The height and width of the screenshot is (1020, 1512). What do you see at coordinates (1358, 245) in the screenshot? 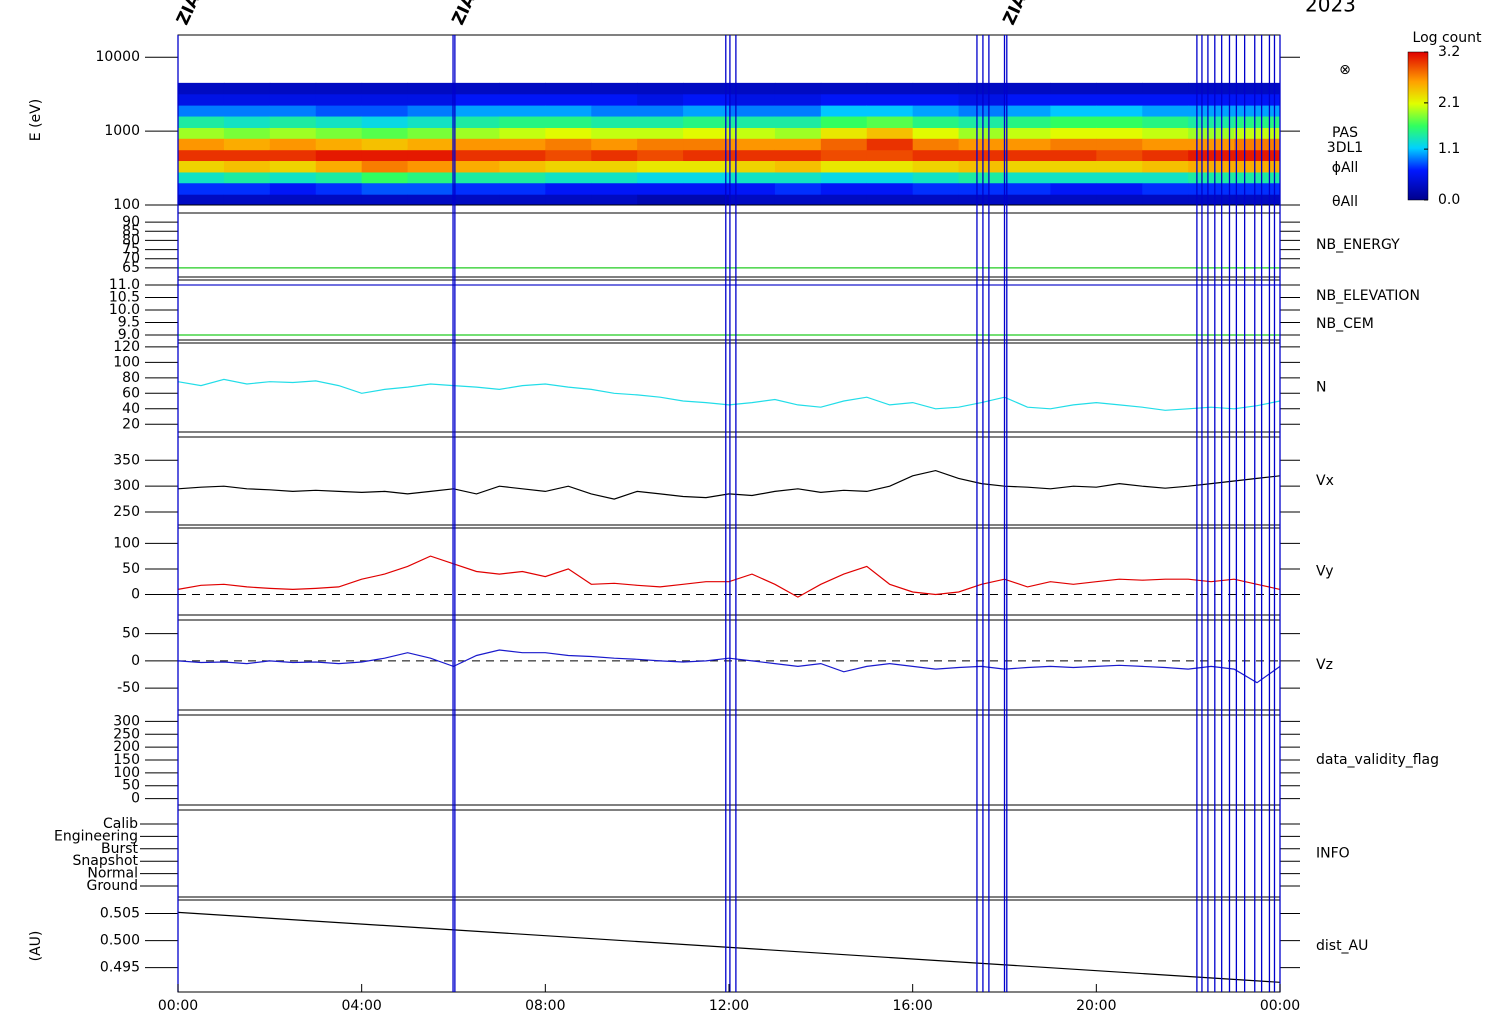
I see `series-label: NB_ENERGY` at bounding box center [1358, 245].